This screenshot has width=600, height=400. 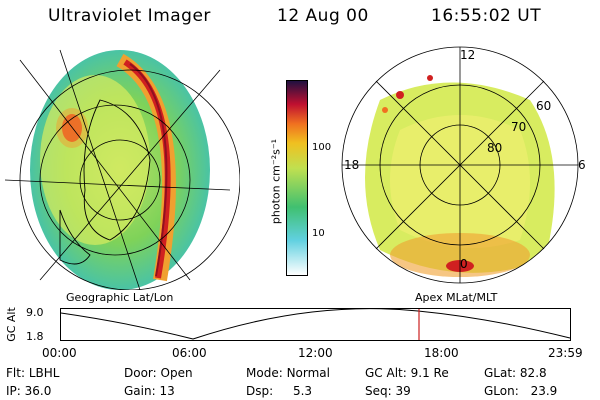 I want to click on info-ip: IP: 36.0, so click(x=29, y=391).